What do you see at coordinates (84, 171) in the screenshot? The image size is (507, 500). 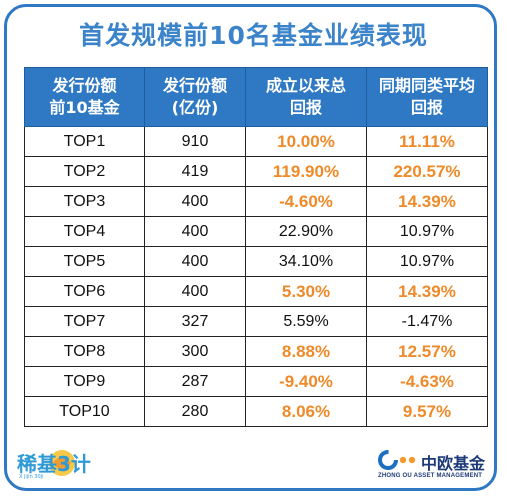 I see `fund-rank-cell: TOP2` at bounding box center [84, 171].